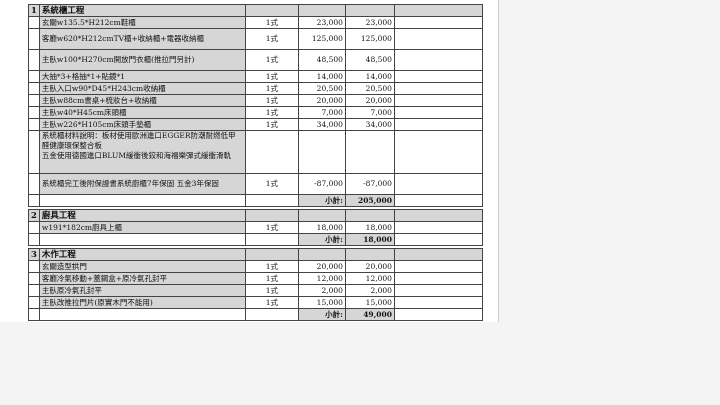 The height and width of the screenshot is (405, 720). What do you see at coordinates (255, 266) in the screenshot?
I see `item-row: 玄關造型拱門 1式 20,000 20,000` at bounding box center [255, 266].